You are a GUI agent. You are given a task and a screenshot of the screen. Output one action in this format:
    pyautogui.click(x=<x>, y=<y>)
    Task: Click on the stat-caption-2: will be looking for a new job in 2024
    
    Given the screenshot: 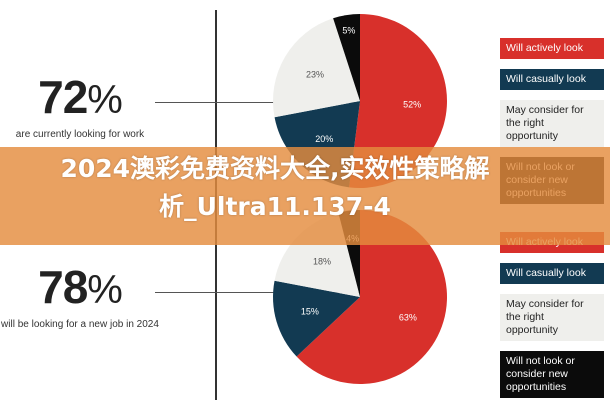 What is the action you would take?
    pyautogui.click(x=80, y=324)
    